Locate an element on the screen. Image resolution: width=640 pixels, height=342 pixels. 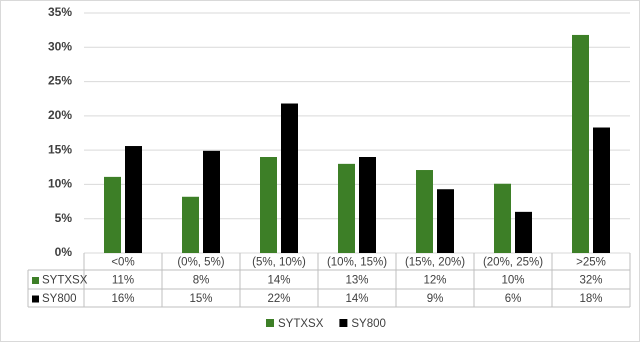
table-cell: 12% is located at coordinates (434, 281).